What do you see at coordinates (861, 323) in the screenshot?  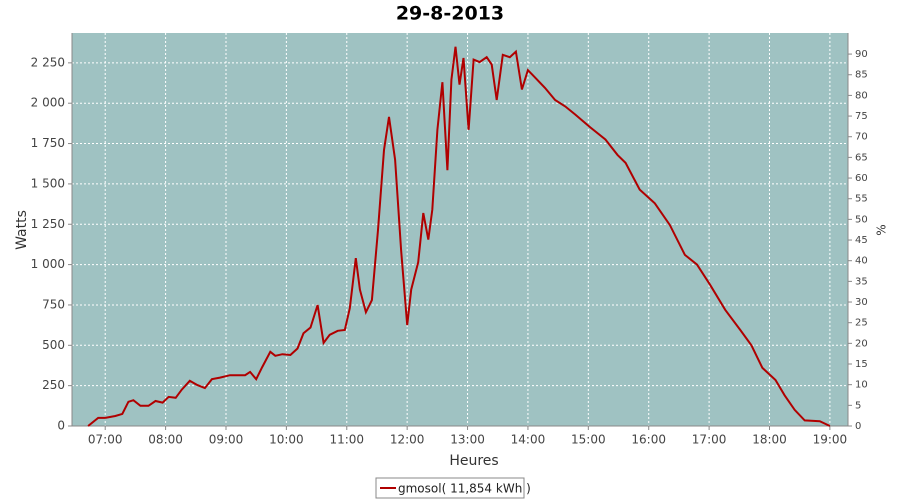 I see `y2-tick-label: 25` at bounding box center [861, 323].